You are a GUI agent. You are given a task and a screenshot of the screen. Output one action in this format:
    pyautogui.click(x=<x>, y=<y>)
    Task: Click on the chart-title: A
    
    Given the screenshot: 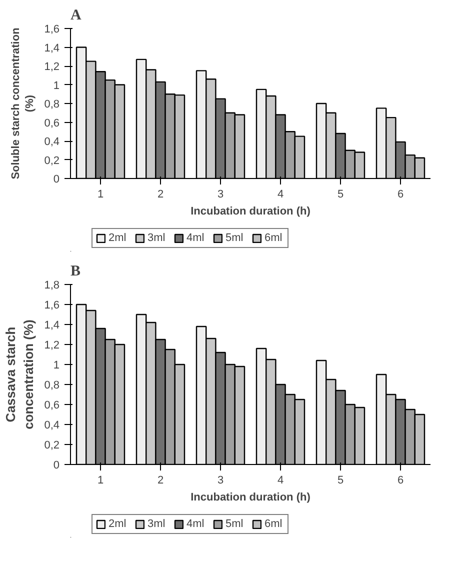 What is the action you would take?
    pyautogui.click(x=76, y=16)
    